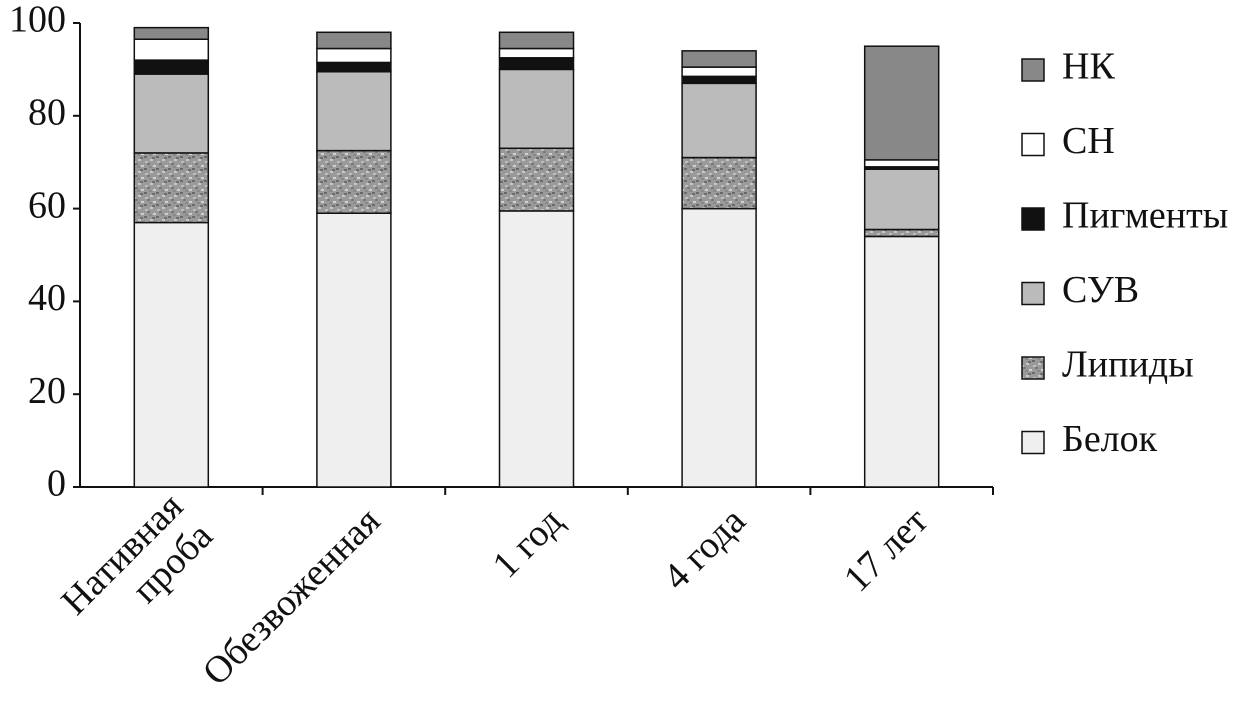  What do you see at coordinates (1100, 290) in the screenshot?
I see `legend-label: СУВ` at bounding box center [1100, 290].